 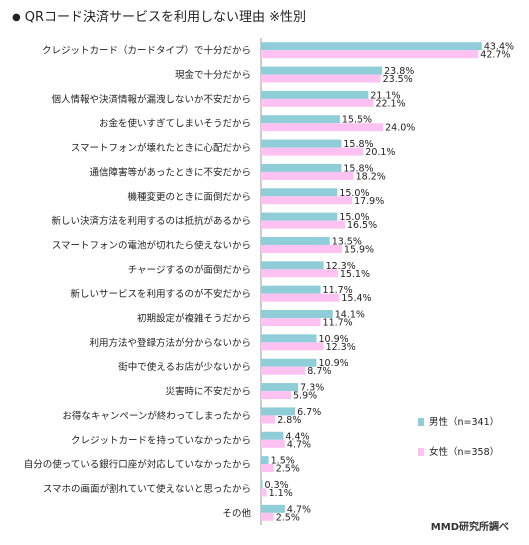 I want to click on category-label: 現金で十分だから, so click(x=213, y=75).